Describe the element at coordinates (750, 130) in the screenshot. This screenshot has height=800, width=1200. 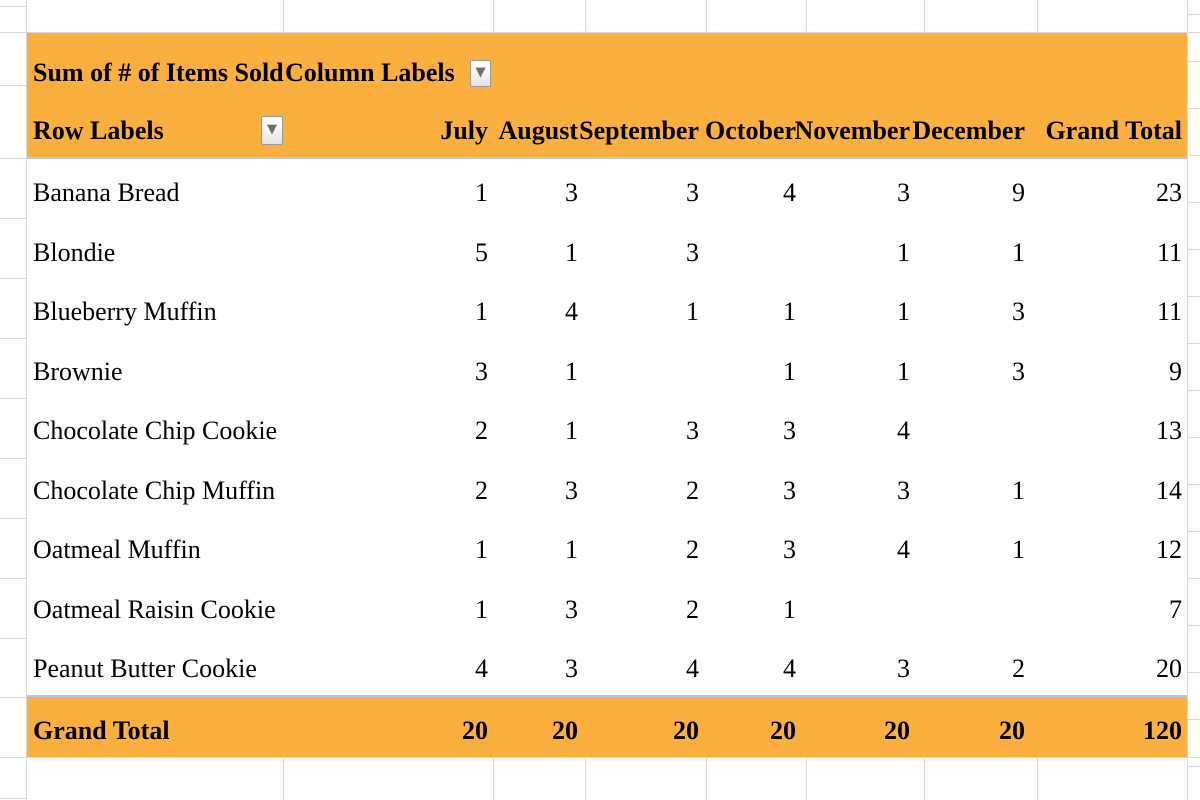
I see `column-header-cell: October` at that location.